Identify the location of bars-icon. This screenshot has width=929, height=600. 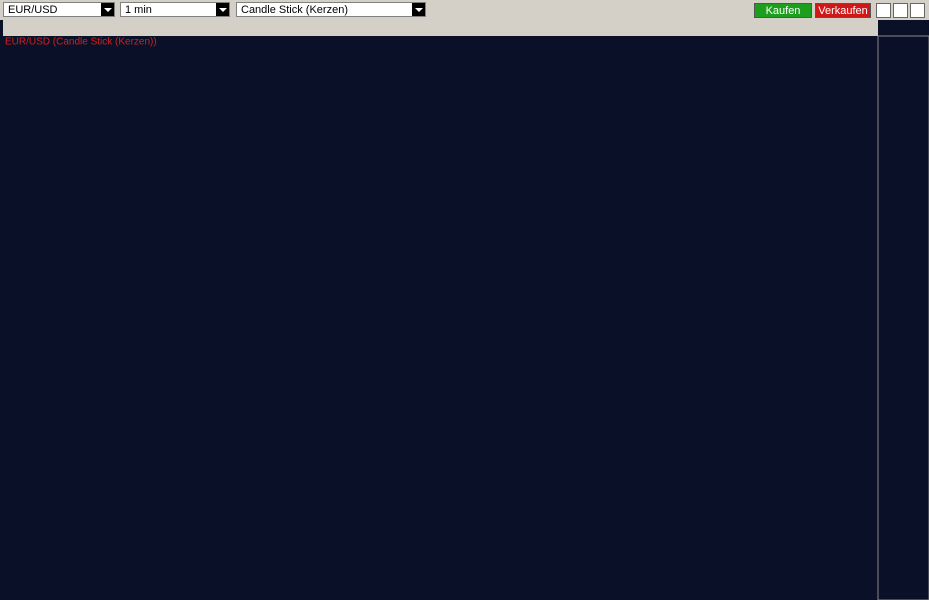
(883, 10).